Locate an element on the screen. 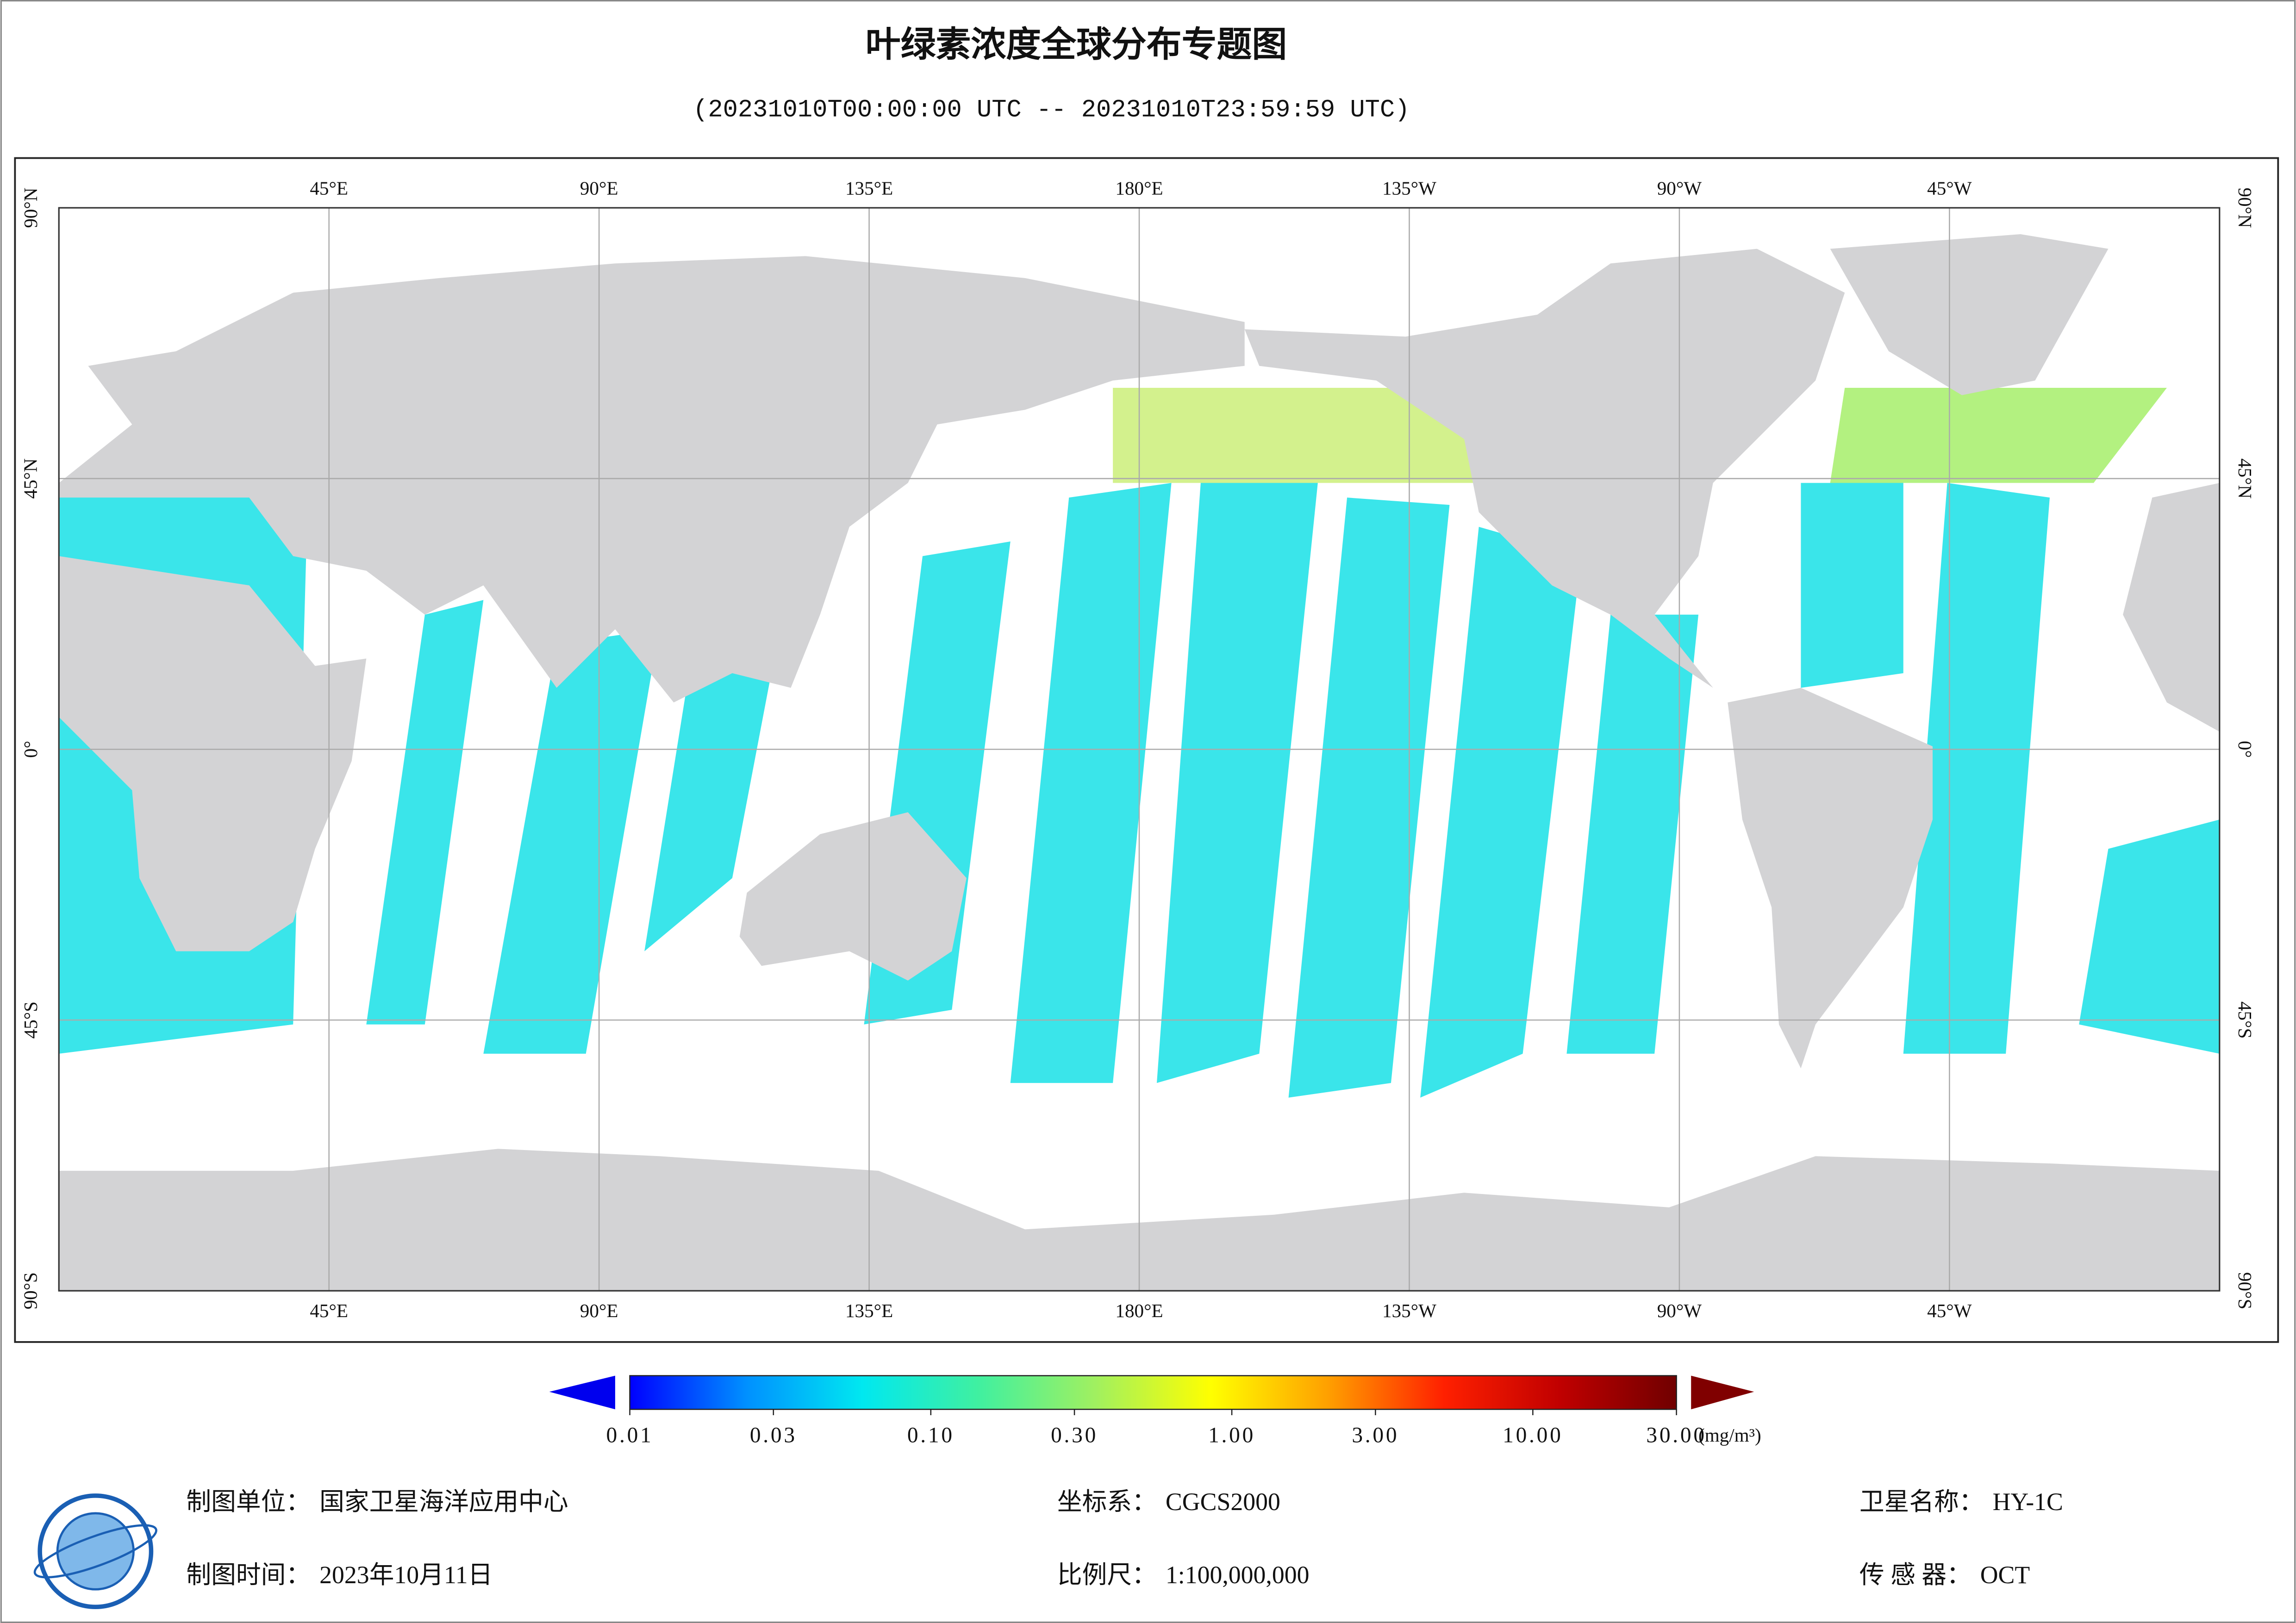 Image resolution: width=2296 pixels, height=1623 pixels. footer-value: OCT is located at coordinates (2005, 1575).